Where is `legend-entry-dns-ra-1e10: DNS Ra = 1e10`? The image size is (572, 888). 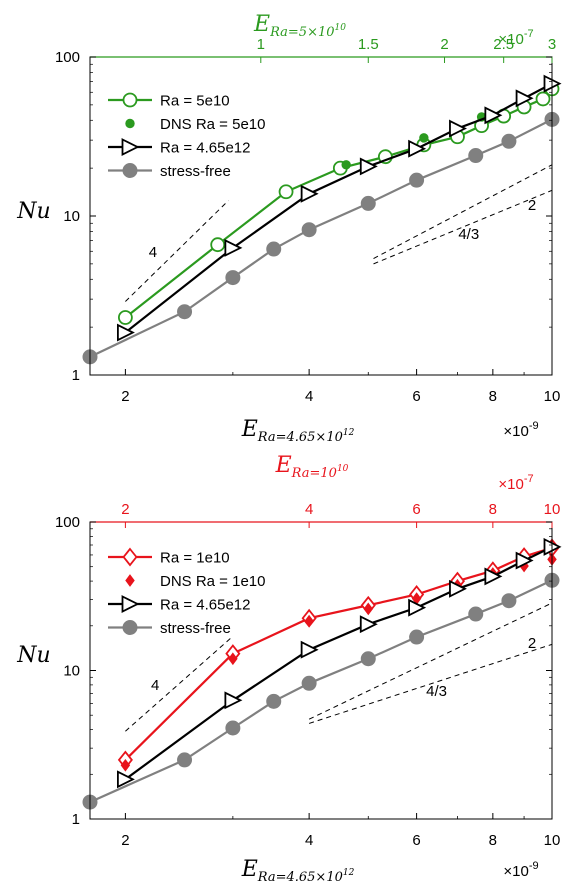 legend-entry-dns-ra-1e10: DNS Ra = 1e10 is located at coordinates (195, 581).